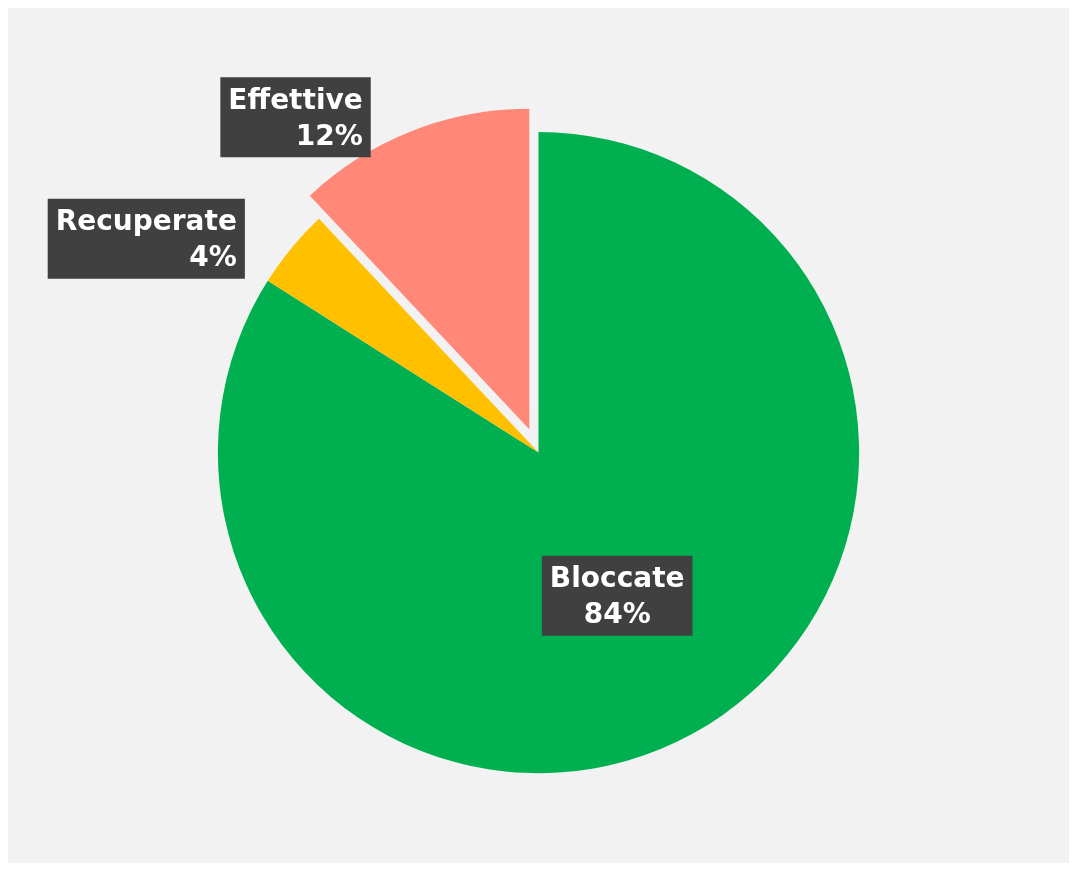 The width and height of the screenshot is (1077, 871). What do you see at coordinates (213, 257) in the screenshot?
I see `data-label: 4%` at bounding box center [213, 257].